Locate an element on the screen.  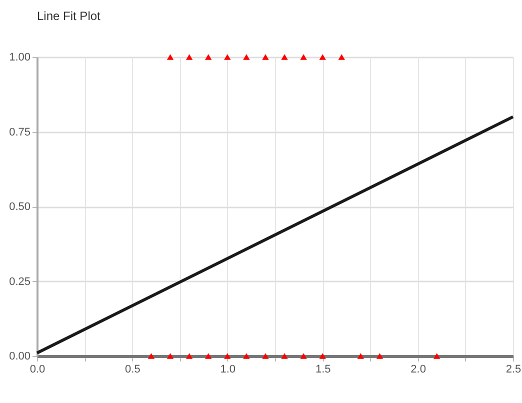
chart-title: Line Fit Plot is located at coordinates (69, 16).